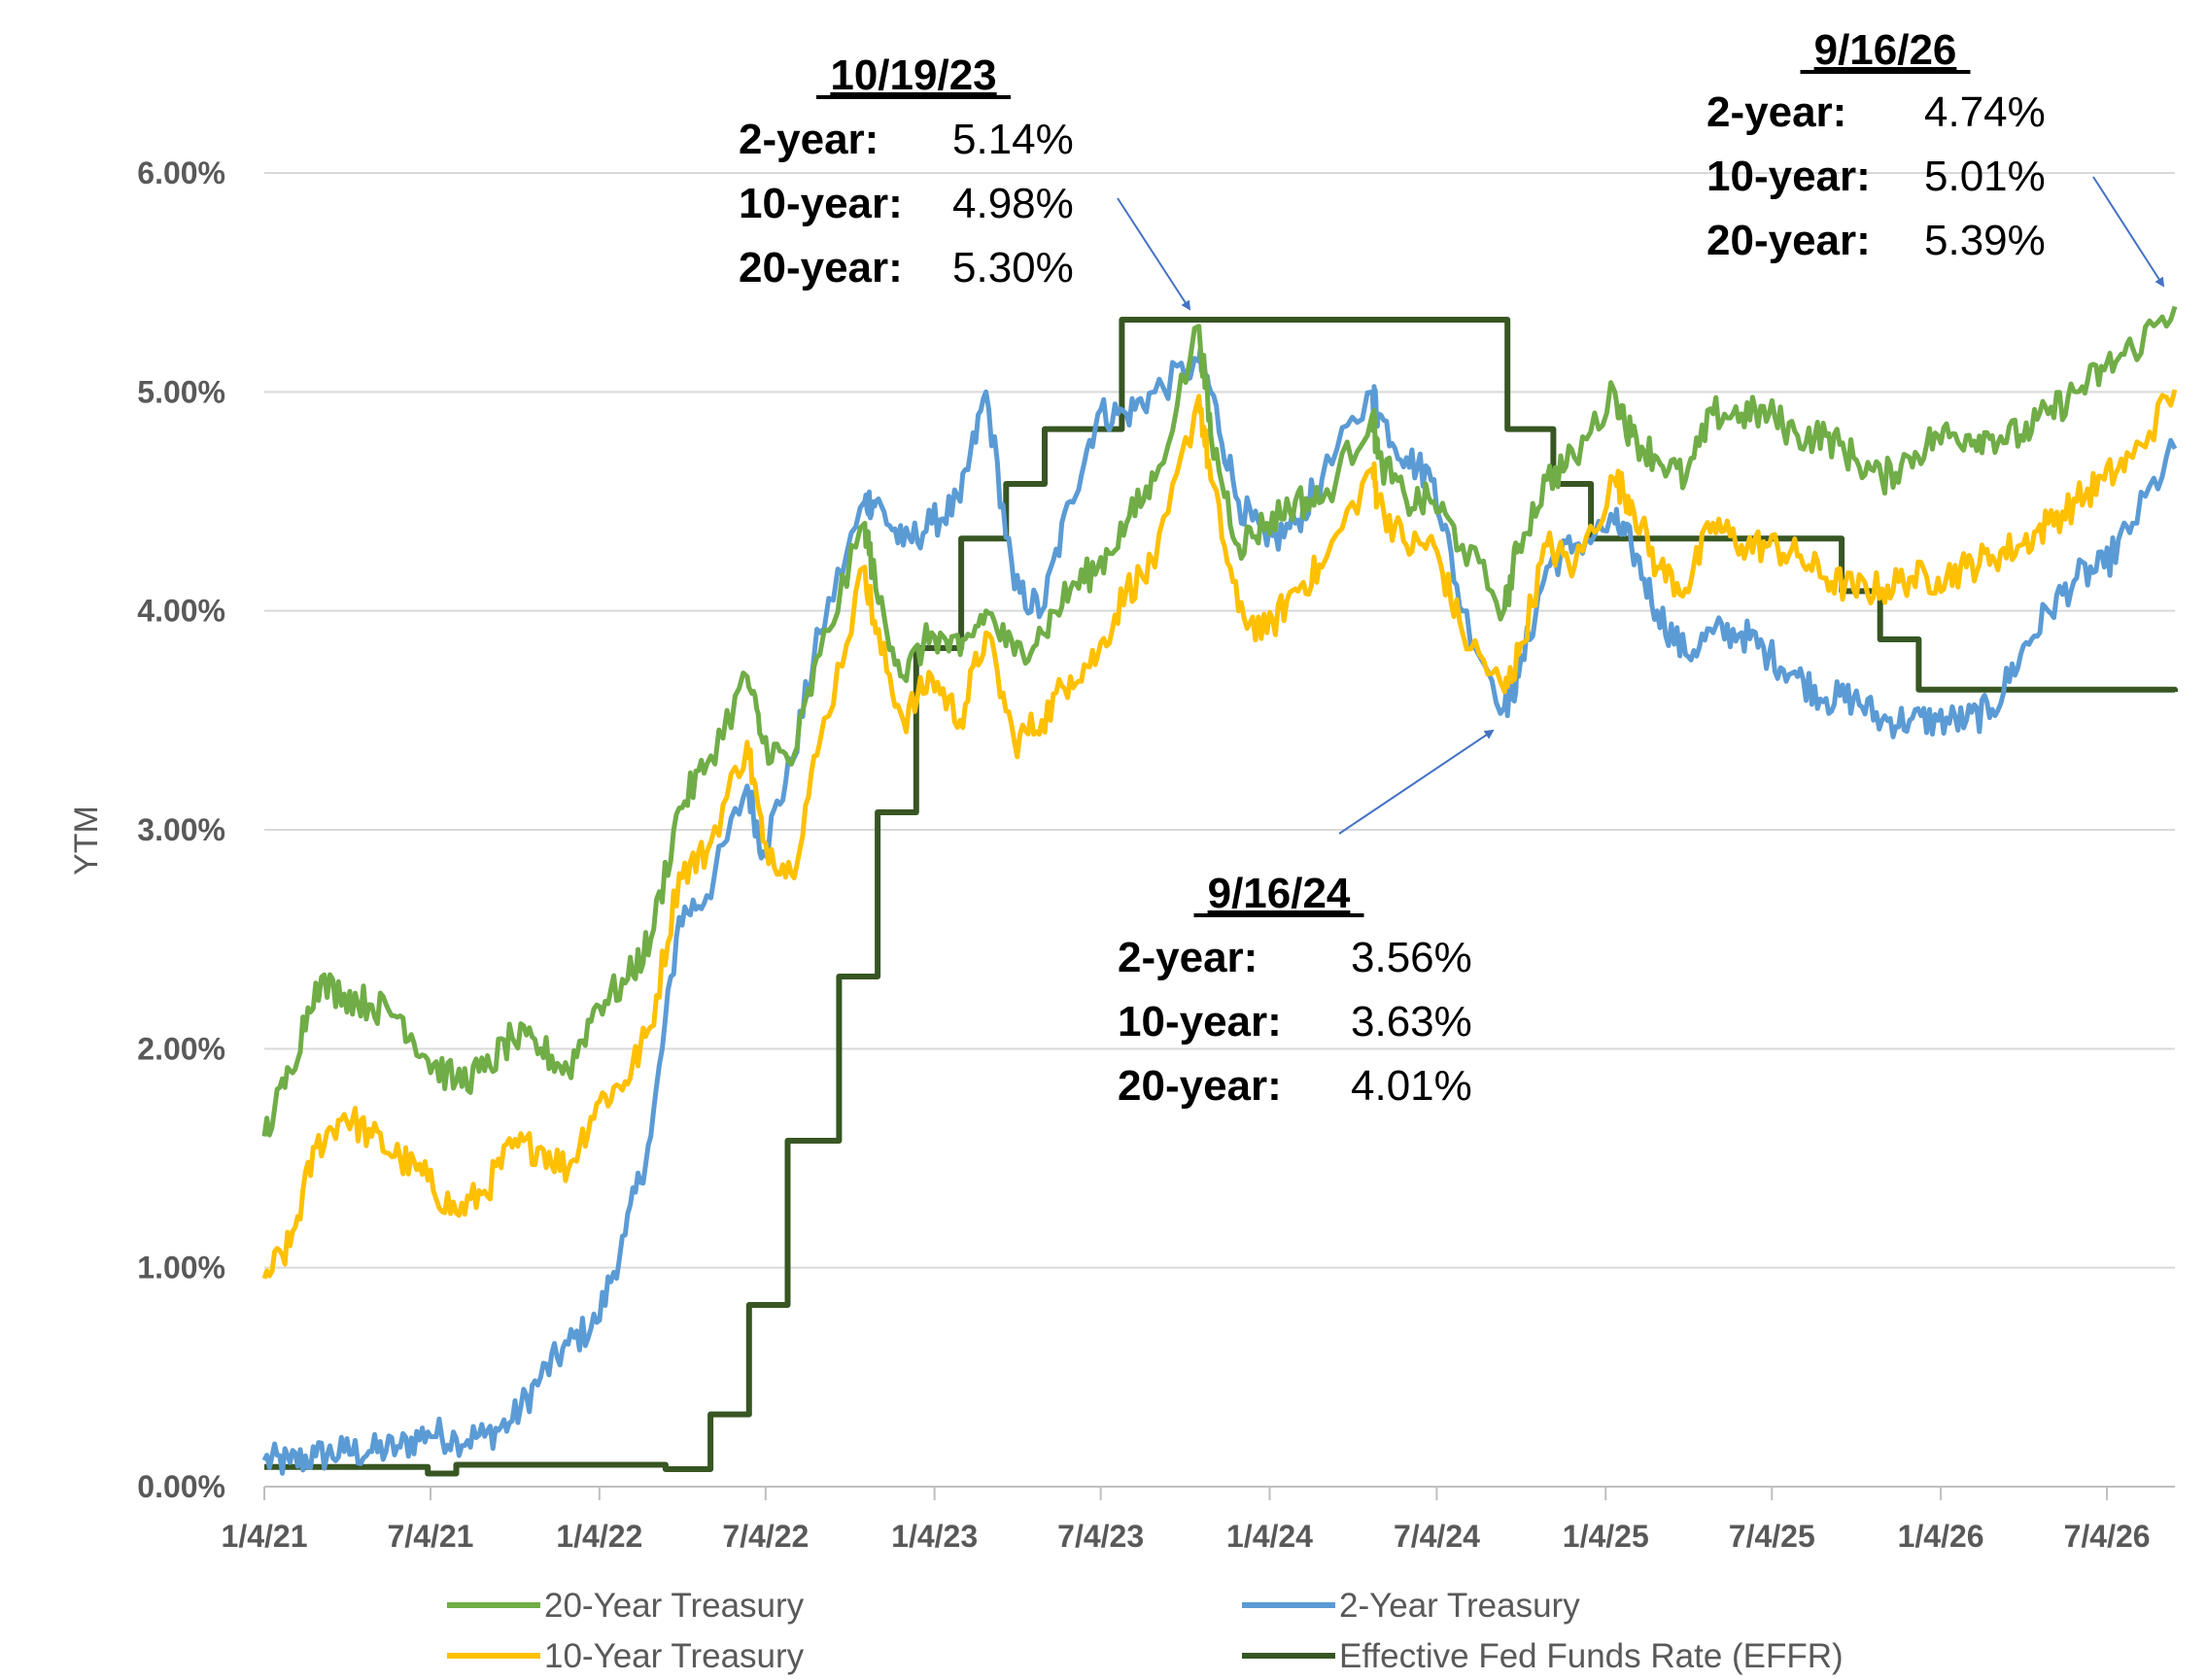 The image size is (2206, 1680). What do you see at coordinates (431, 1536) in the screenshot?
I see `x-tick-label: 7/4/21` at bounding box center [431, 1536].